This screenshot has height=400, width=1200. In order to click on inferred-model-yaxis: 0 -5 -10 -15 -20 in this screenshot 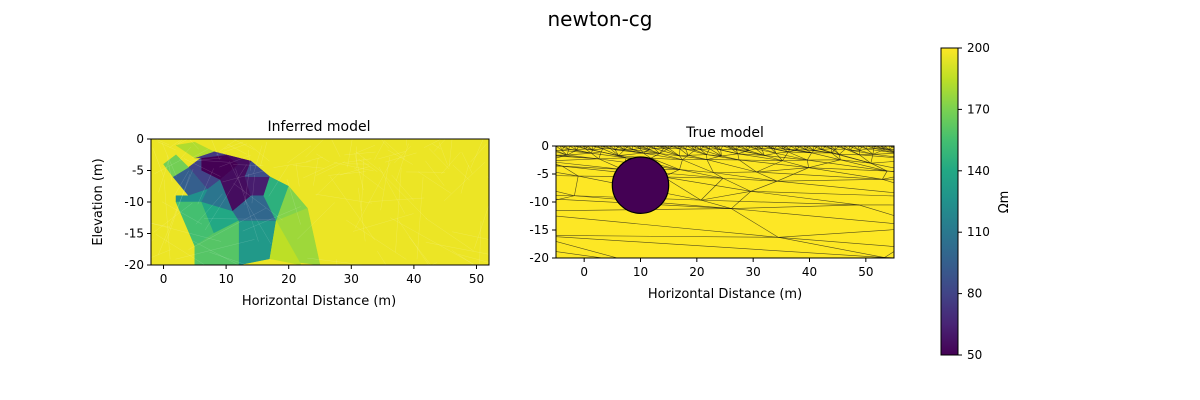, I will do `click(137, 202)`.